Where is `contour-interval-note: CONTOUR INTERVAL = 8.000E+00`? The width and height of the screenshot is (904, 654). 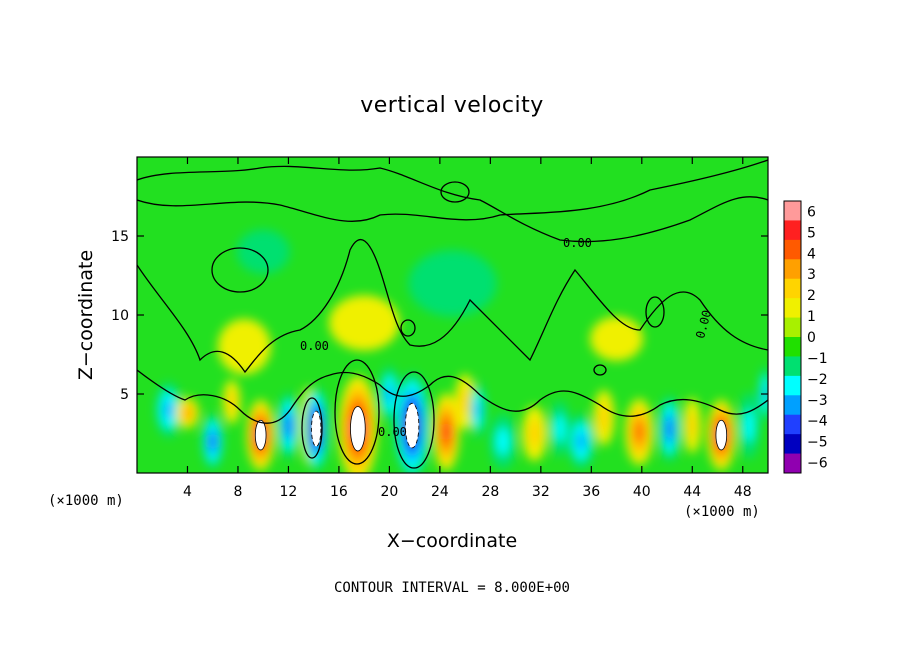
contour-interval-note: CONTOUR INTERVAL = 8.000E+00 is located at coordinates (452, 588).